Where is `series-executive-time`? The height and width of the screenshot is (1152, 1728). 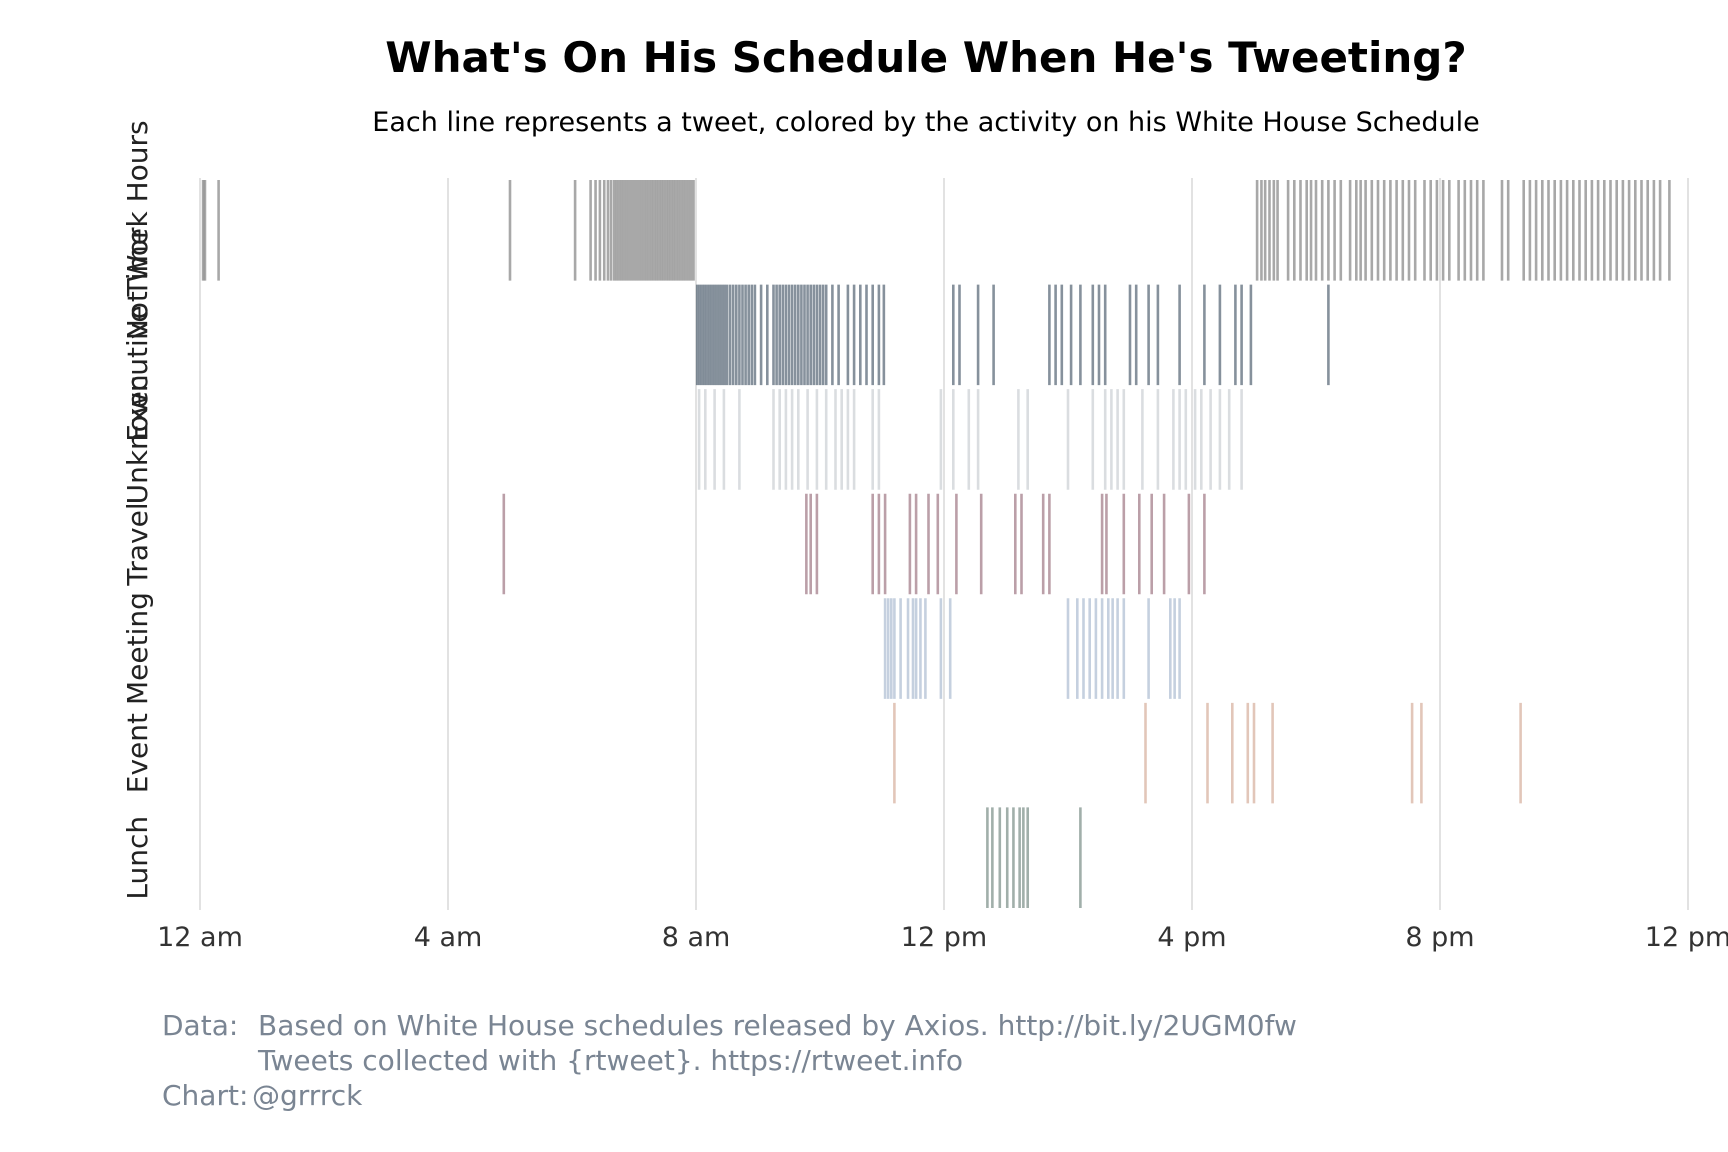
series-executive-time is located at coordinates (1012, 335).